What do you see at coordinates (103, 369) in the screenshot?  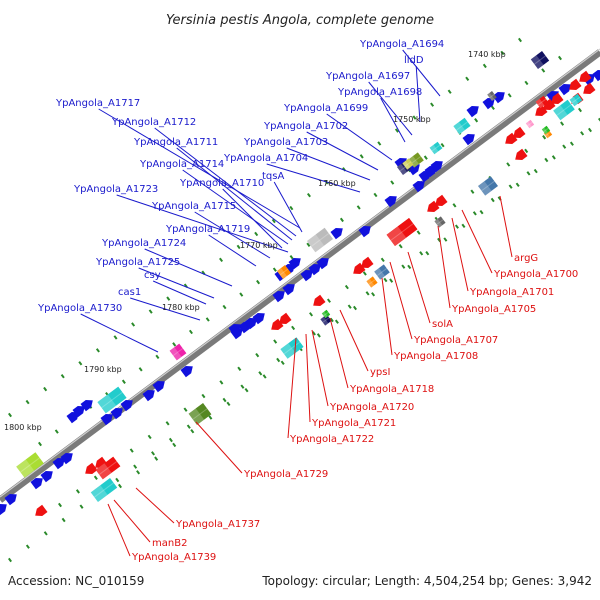 I see `kbp-tick-label: 1790 kbp` at bounding box center [103, 369].